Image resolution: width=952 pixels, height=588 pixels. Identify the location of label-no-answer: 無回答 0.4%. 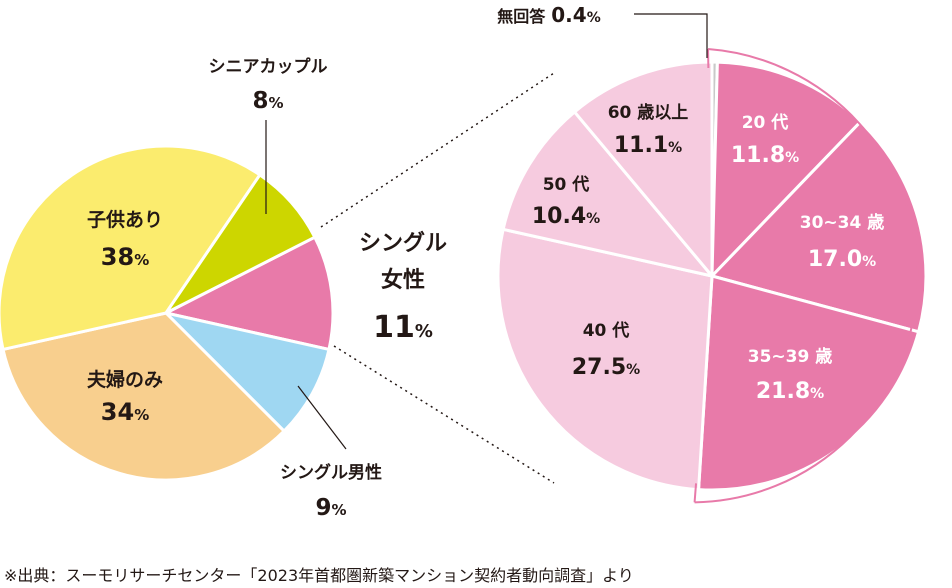
(548, 15).